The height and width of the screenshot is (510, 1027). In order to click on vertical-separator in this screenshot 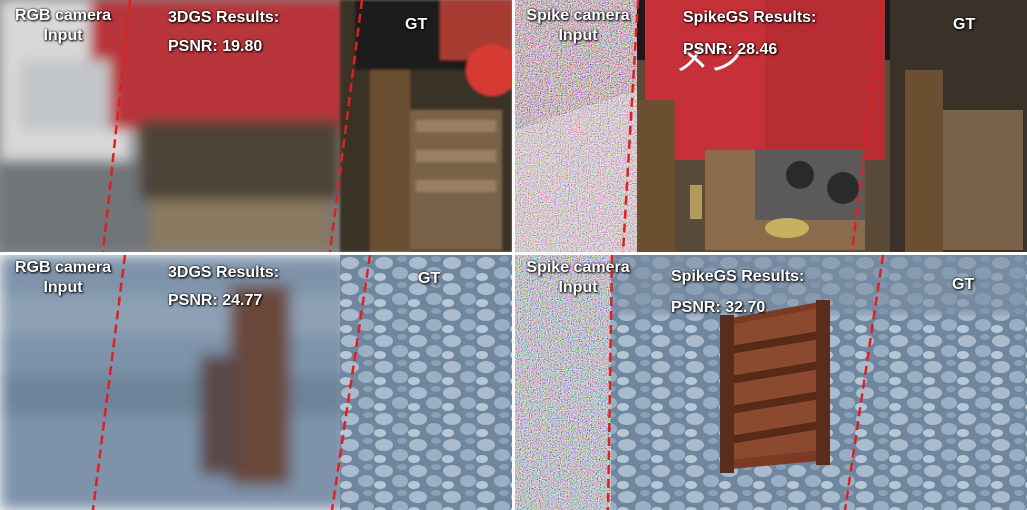, I will do `click(513, 255)`.